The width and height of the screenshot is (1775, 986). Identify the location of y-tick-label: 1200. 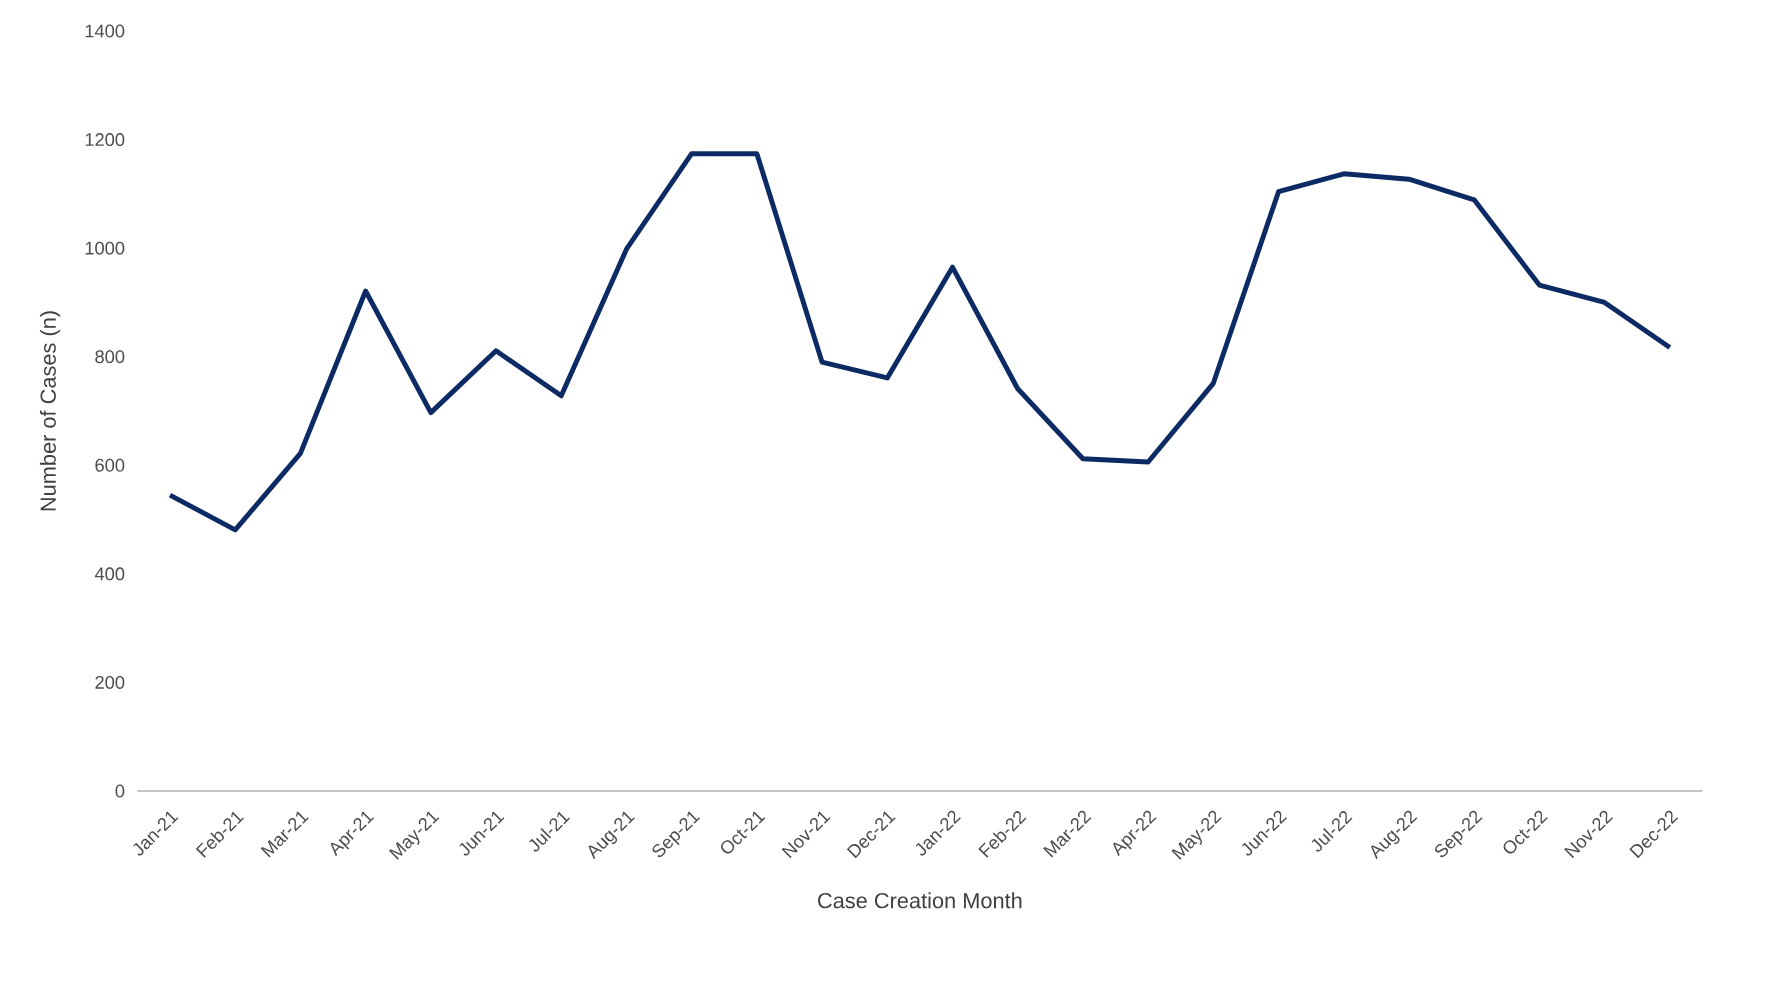
(105, 140).